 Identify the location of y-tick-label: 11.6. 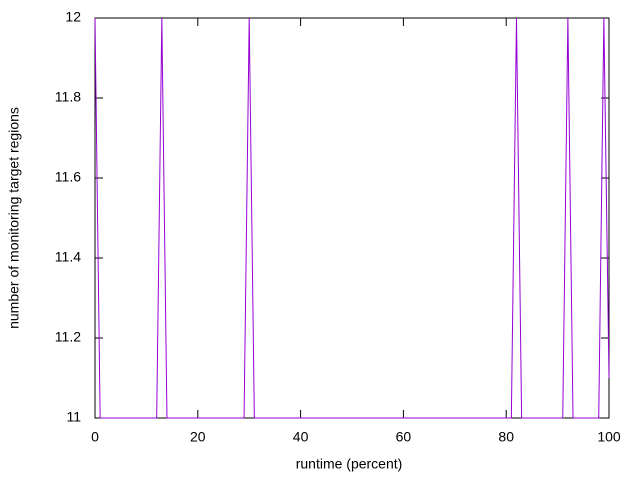
(68, 177).